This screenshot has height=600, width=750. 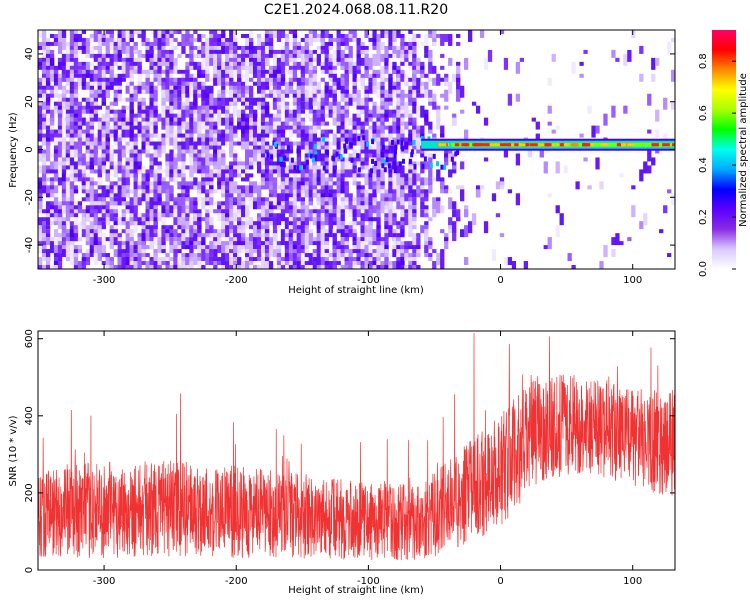 What do you see at coordinates (534, 145) in the screenshot?
I see `signal-hot-cell` at bounding box center [534, 145].